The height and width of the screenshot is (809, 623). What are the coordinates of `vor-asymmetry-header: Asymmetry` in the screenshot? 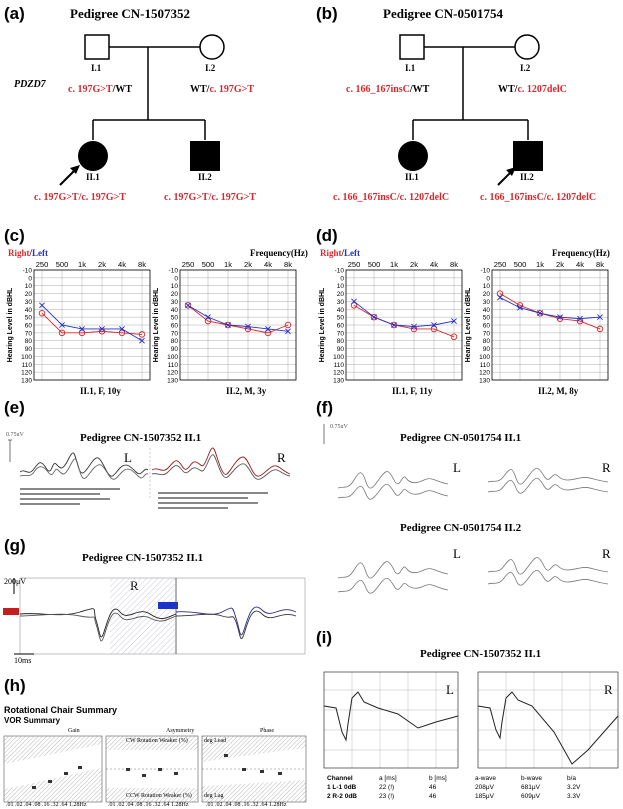 It's located at (180, 731).